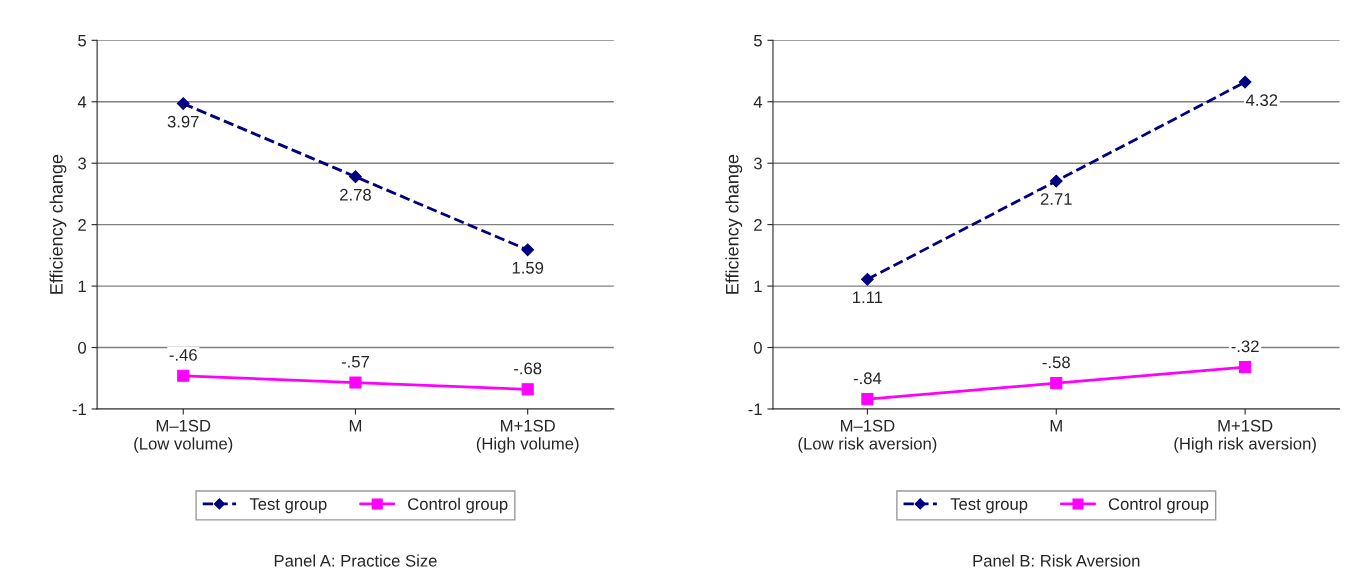 The image size is (1349, 576). What do you see at coordinates (1245, 436) in the screenshot?
I see `x-tick-label: M+1SD (High risk aversion)` at bounding box center [1245, 436].